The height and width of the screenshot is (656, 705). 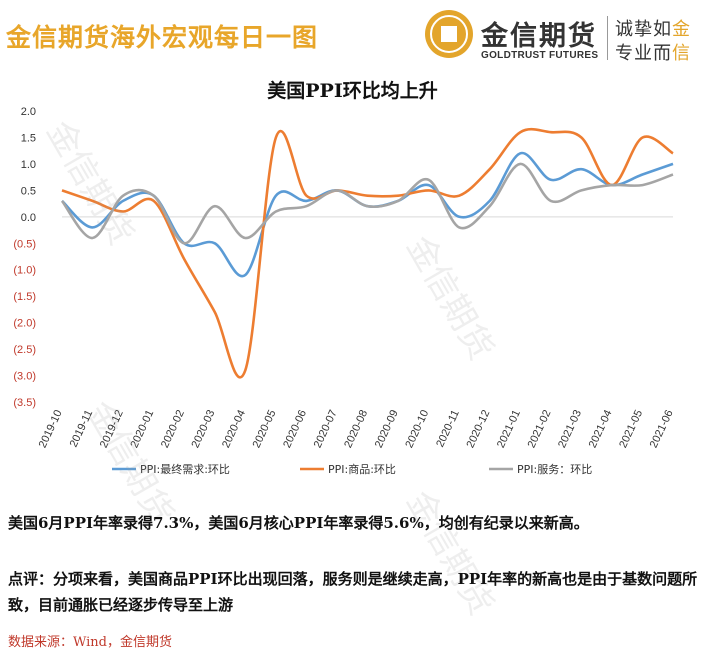 I want to click on y-tick-label: 1.5, so click(x=28, y=138).